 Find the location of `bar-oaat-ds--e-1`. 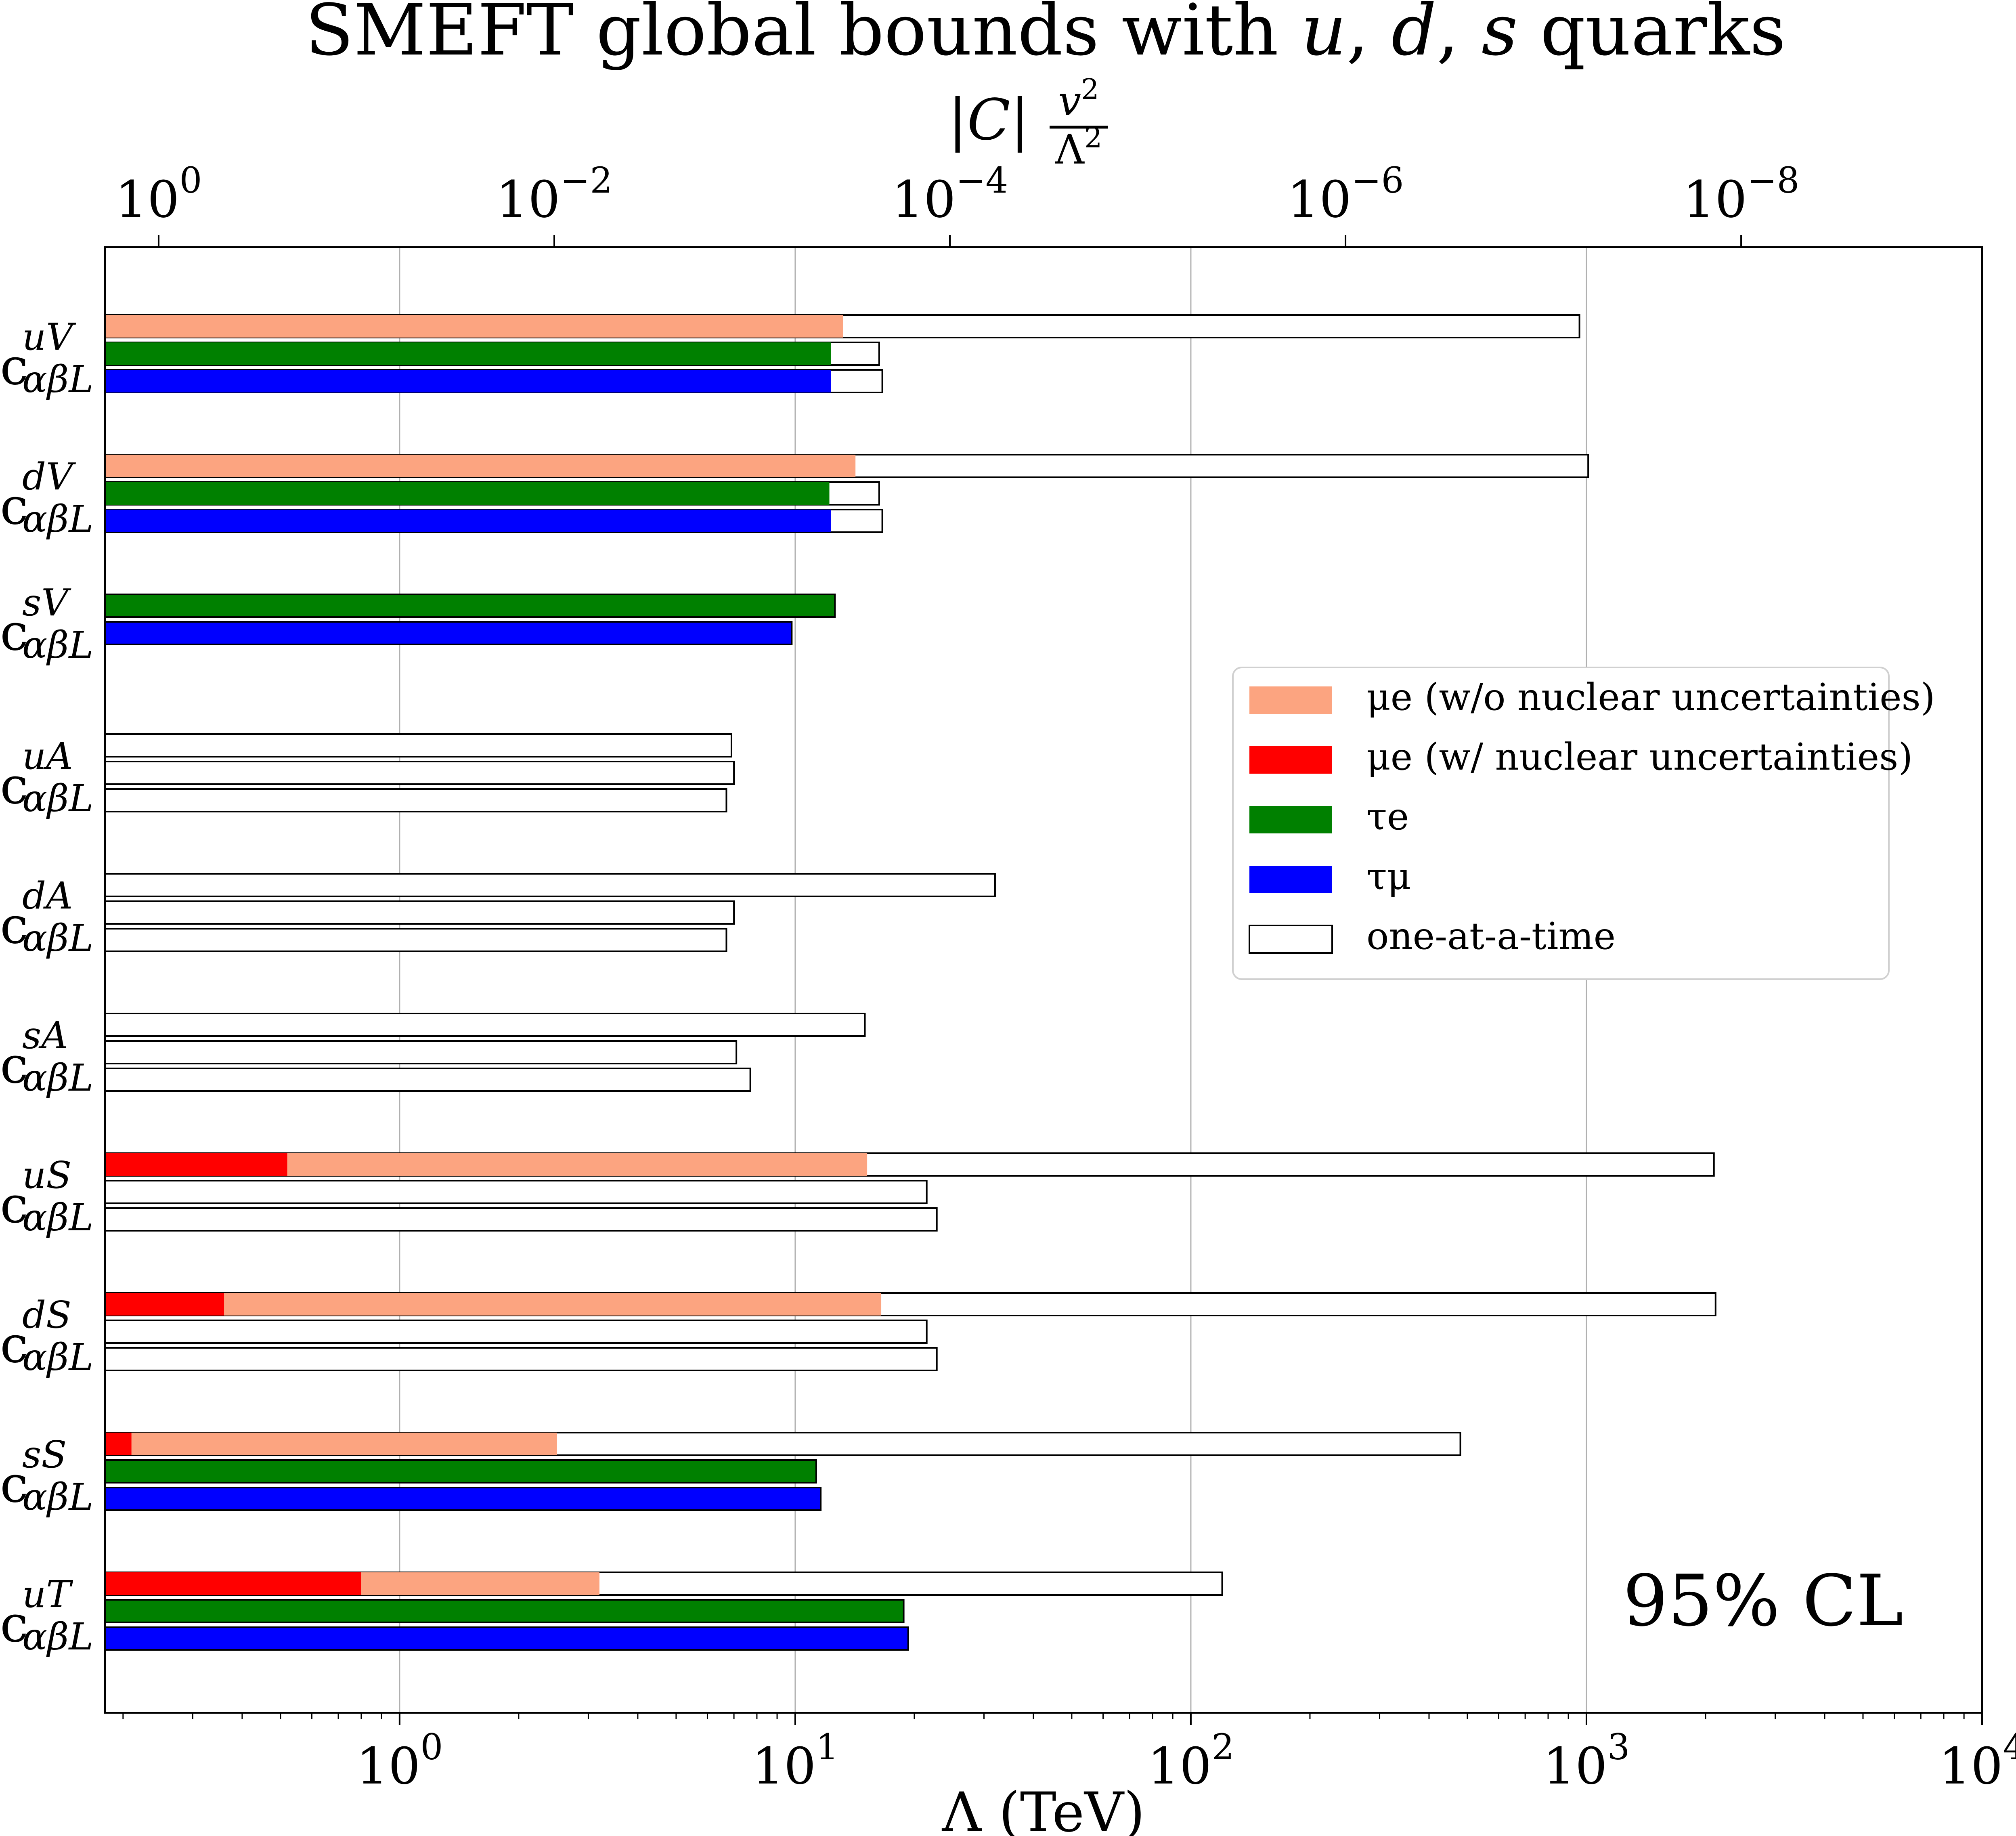

bar-oaat-ds--e-1 is located at coordinates (516, 1332).